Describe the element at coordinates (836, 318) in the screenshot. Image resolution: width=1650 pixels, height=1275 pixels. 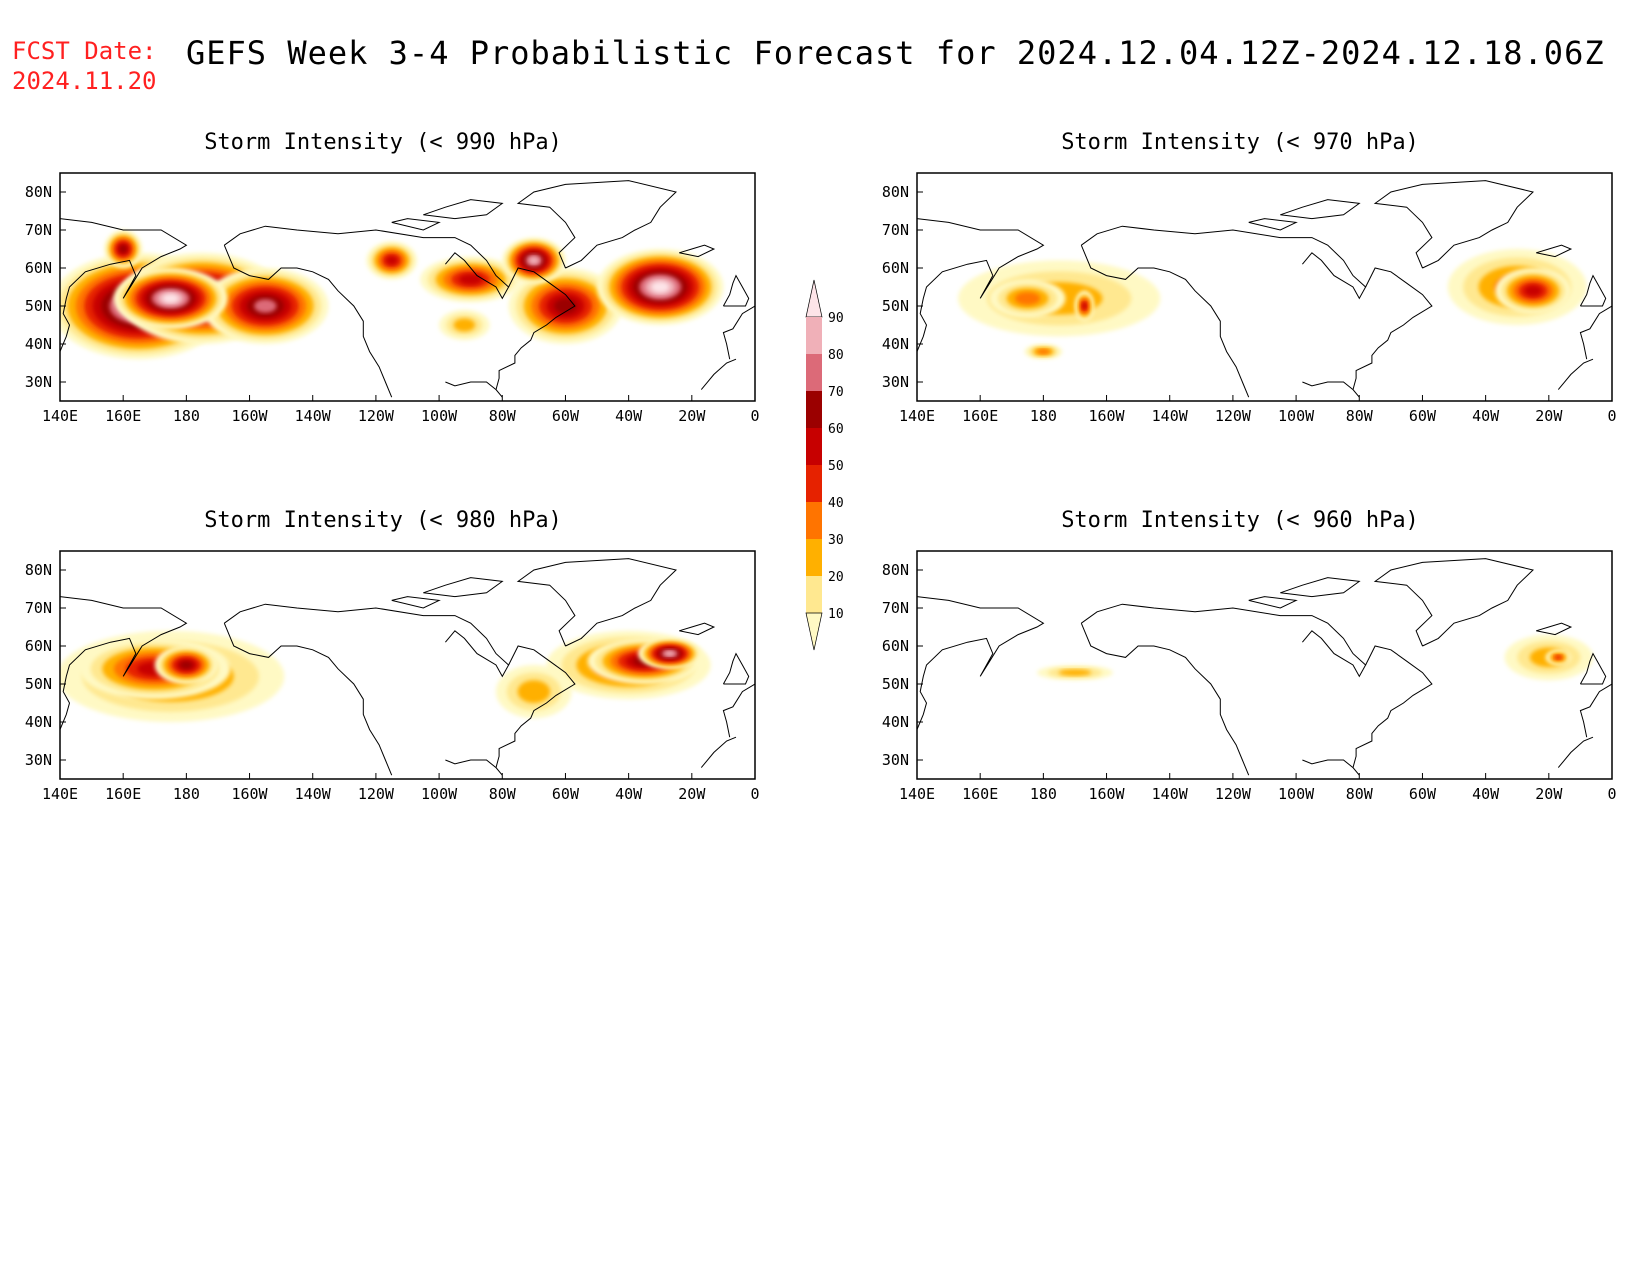
I see `legend-level-label: 90` at that location.